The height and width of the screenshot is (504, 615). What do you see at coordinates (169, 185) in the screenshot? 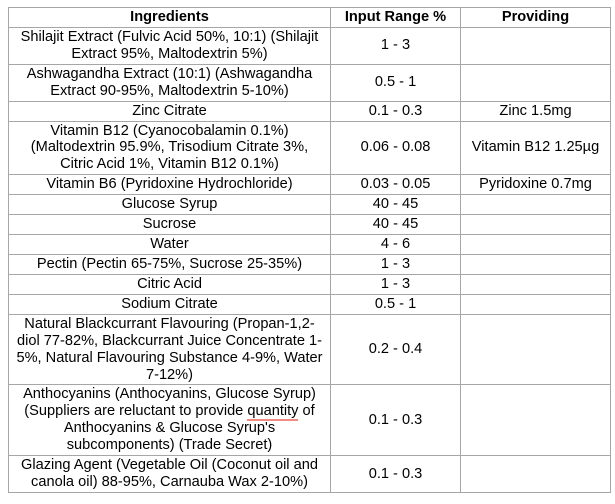
I see `ingredient-cell: Vitamin B6 (Pyridoxine Hydrochloride)` at bounding box center [169, 185].